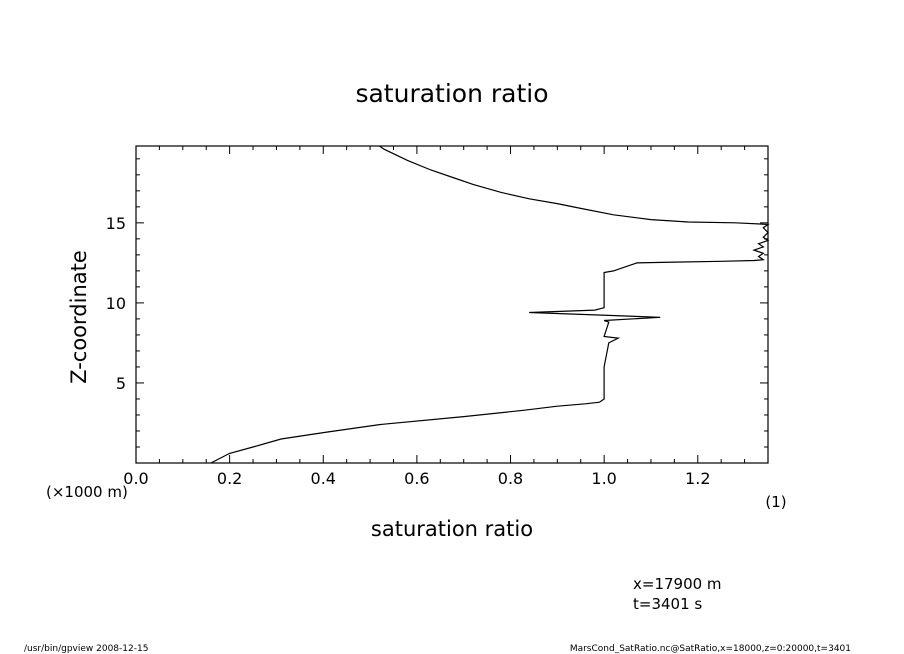 This screenshot has width=904, height=654. I want to click on x-tick-label: 0.0, so click(135, 478).